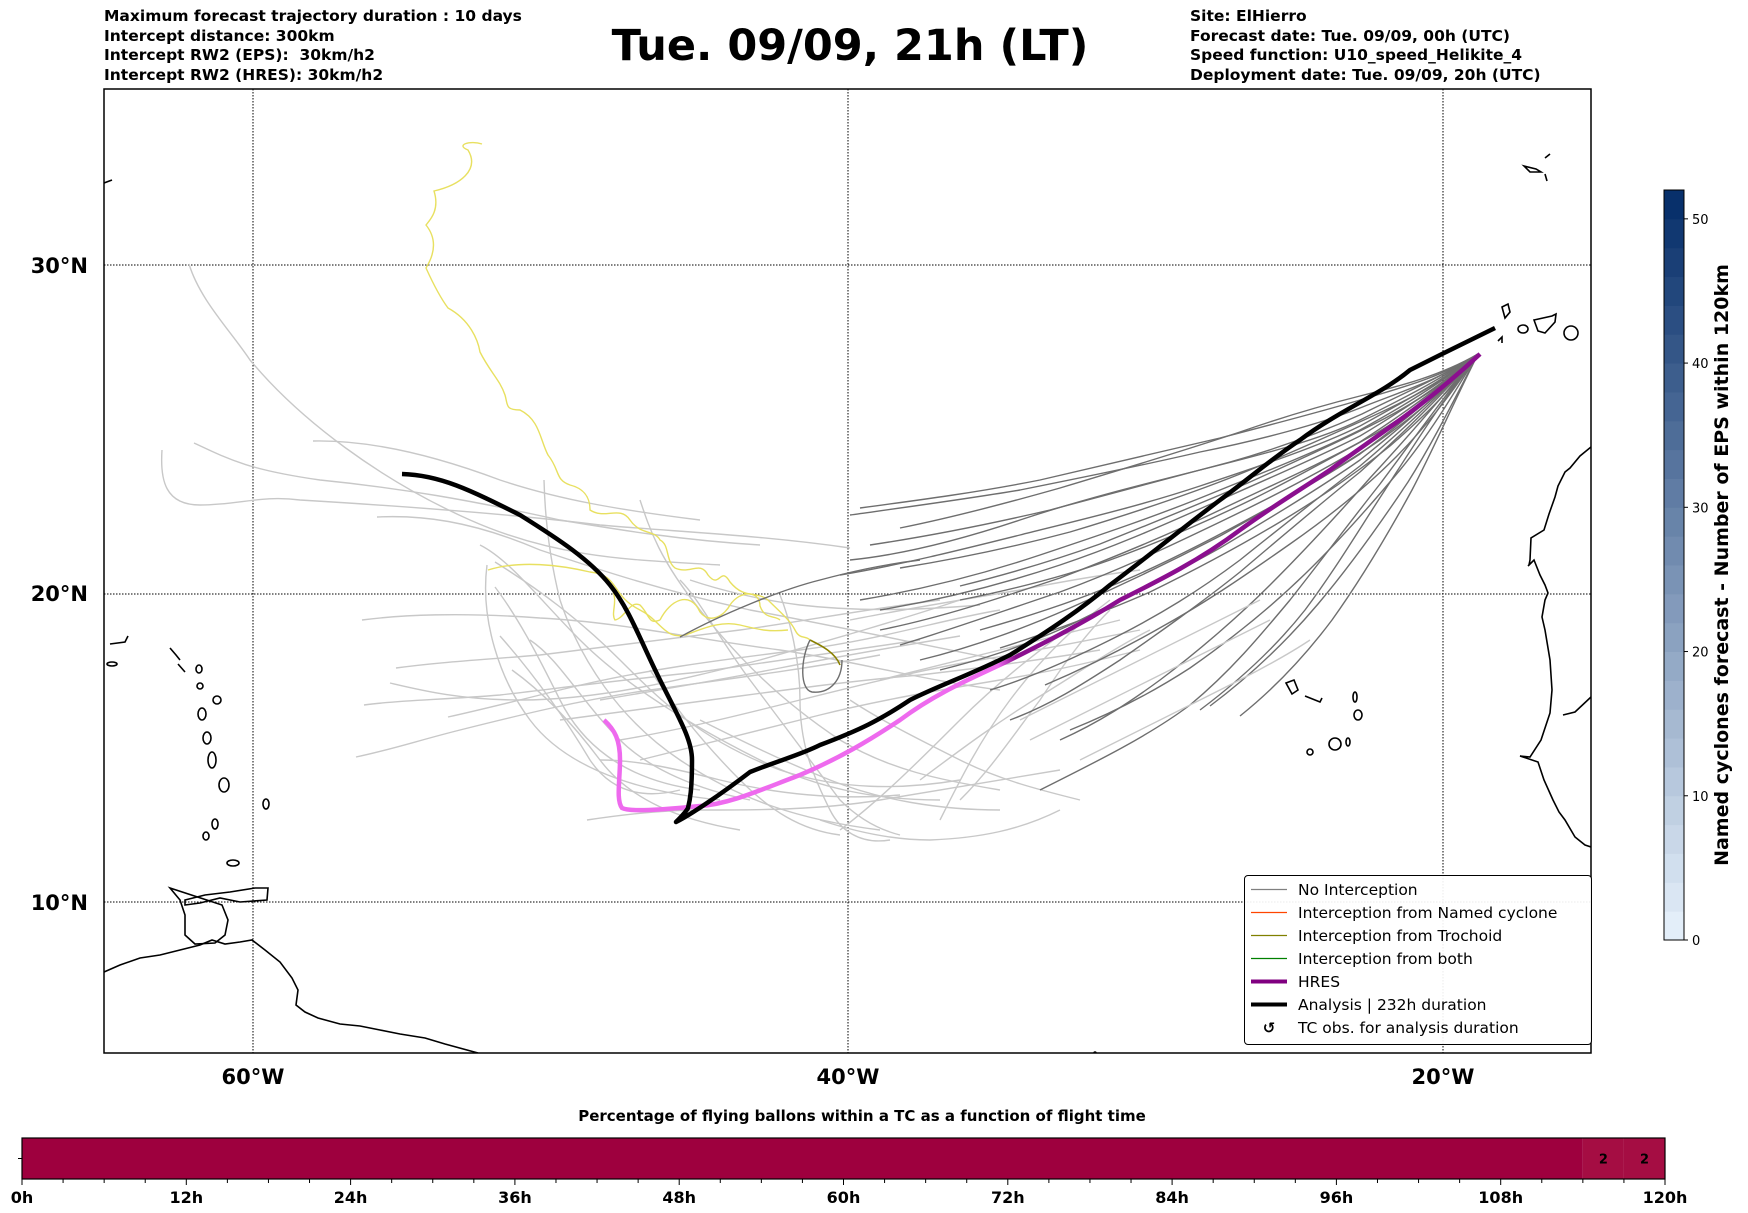 The image size is (1748, 1213). I want to click on strip-tick-label: 0h, so click(22, 1197).